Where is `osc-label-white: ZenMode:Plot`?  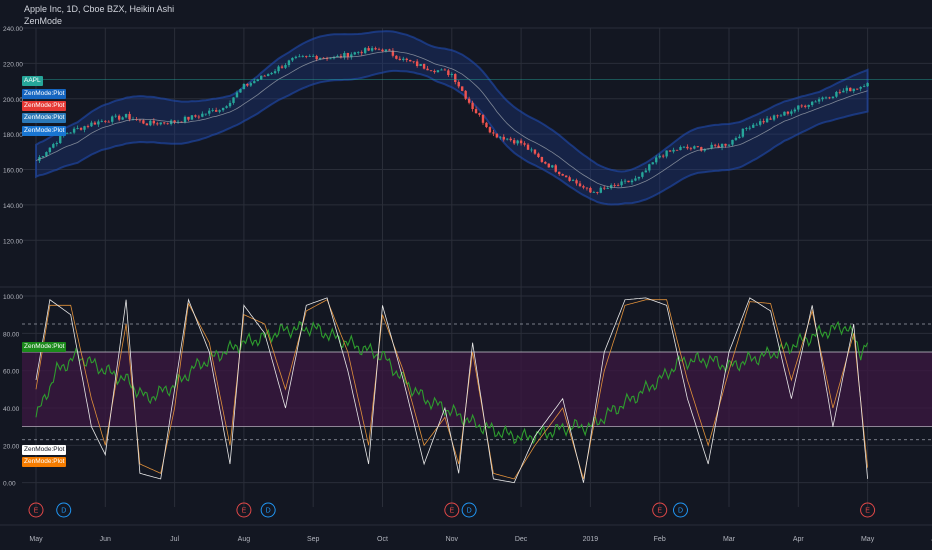
osc-label-white: ZenMode:Plot is located at coordinates (44, 450).